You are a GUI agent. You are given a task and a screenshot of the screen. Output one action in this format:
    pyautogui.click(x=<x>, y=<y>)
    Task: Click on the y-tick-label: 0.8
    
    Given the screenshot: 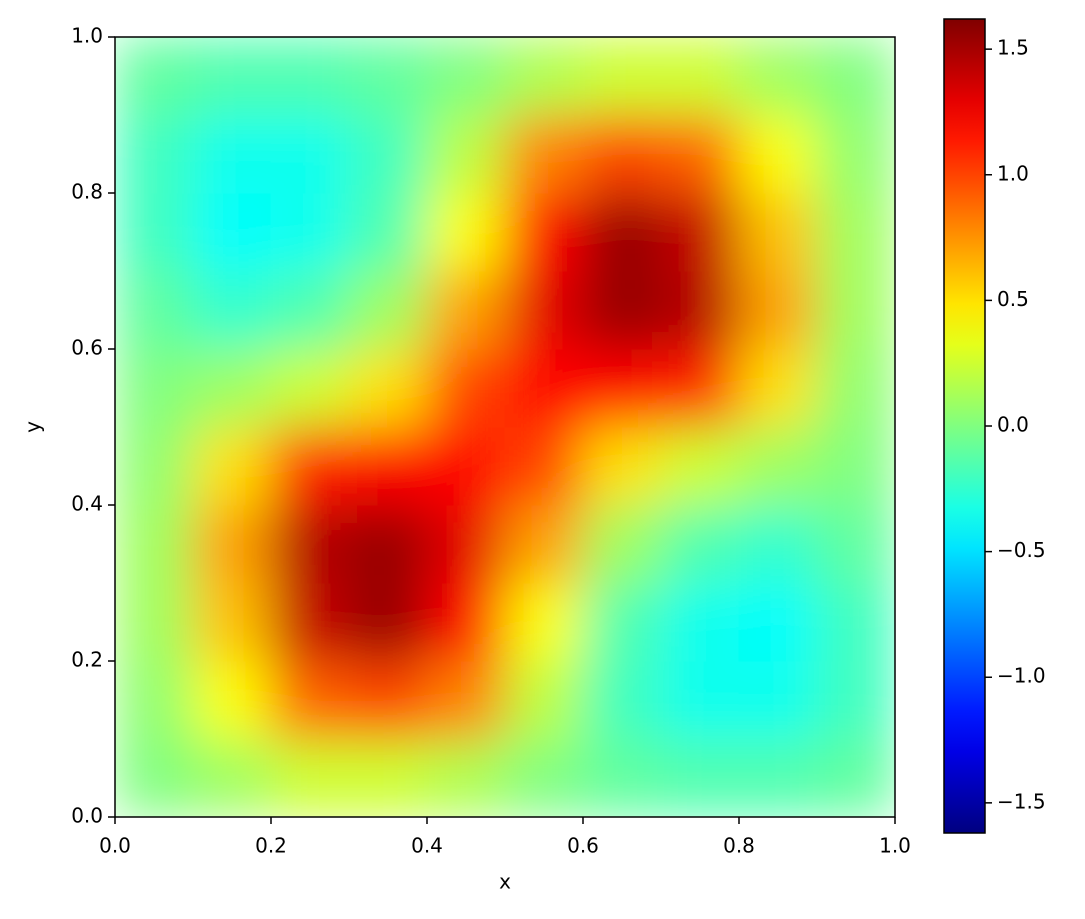 What is the action you would take?
    pyautogui.click(x=87, y=192)
    